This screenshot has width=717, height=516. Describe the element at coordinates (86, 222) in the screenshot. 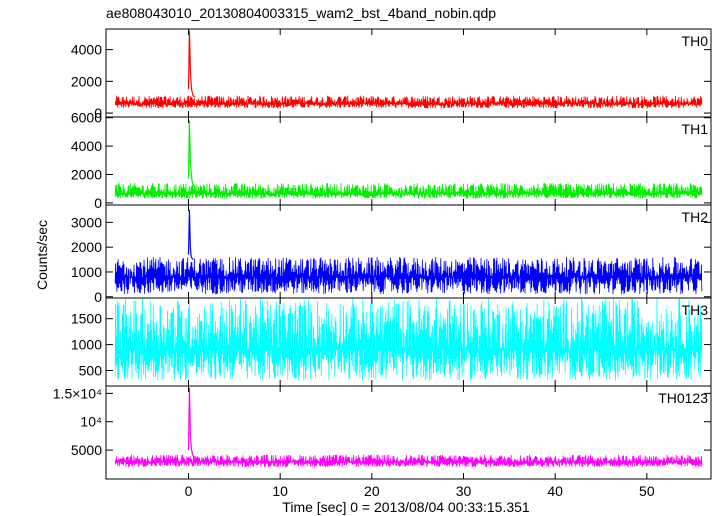

I see `y-tick-label: 3000` at that location.